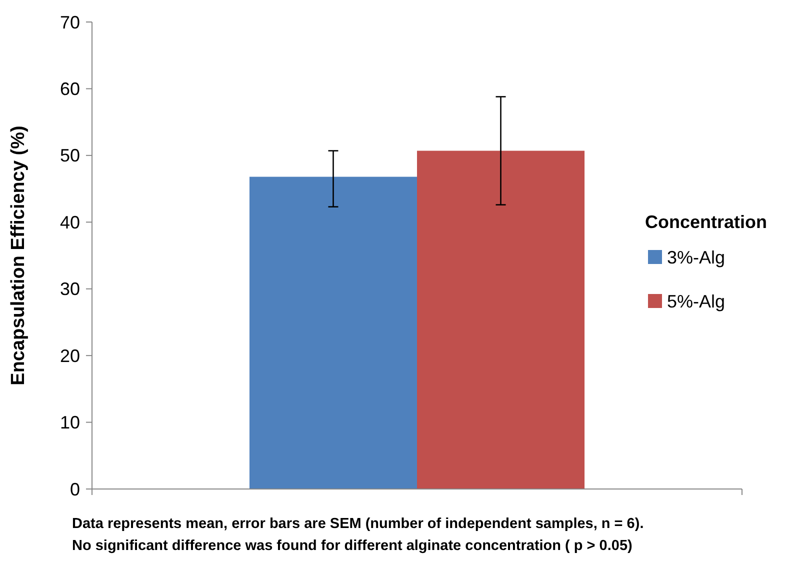  I want to click on y-tick-label: 0, so click(75, 489).